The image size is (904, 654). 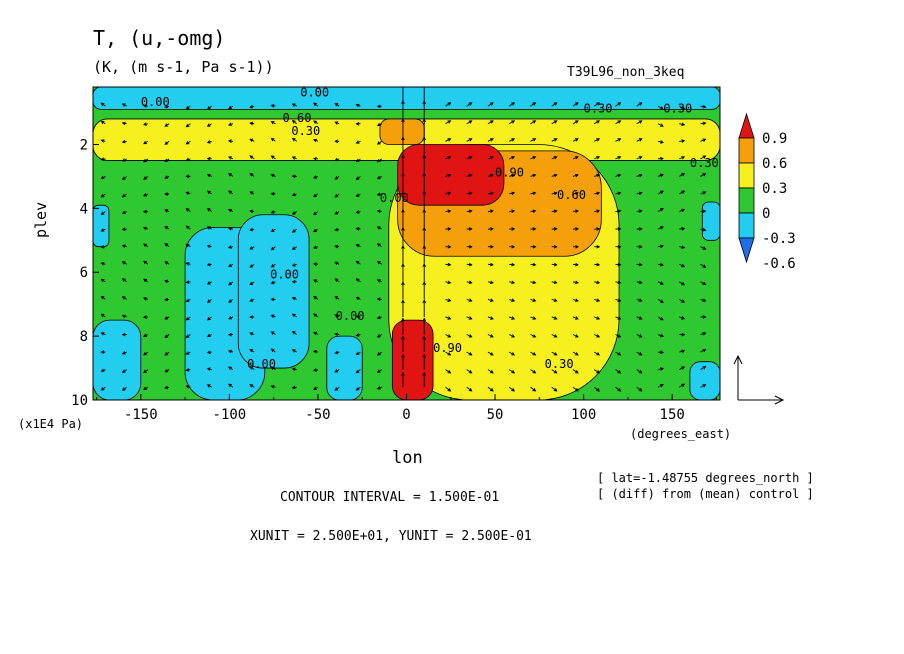 I want to click on y-axis: 2 4 6 8 10, so click(x=85, y=273).